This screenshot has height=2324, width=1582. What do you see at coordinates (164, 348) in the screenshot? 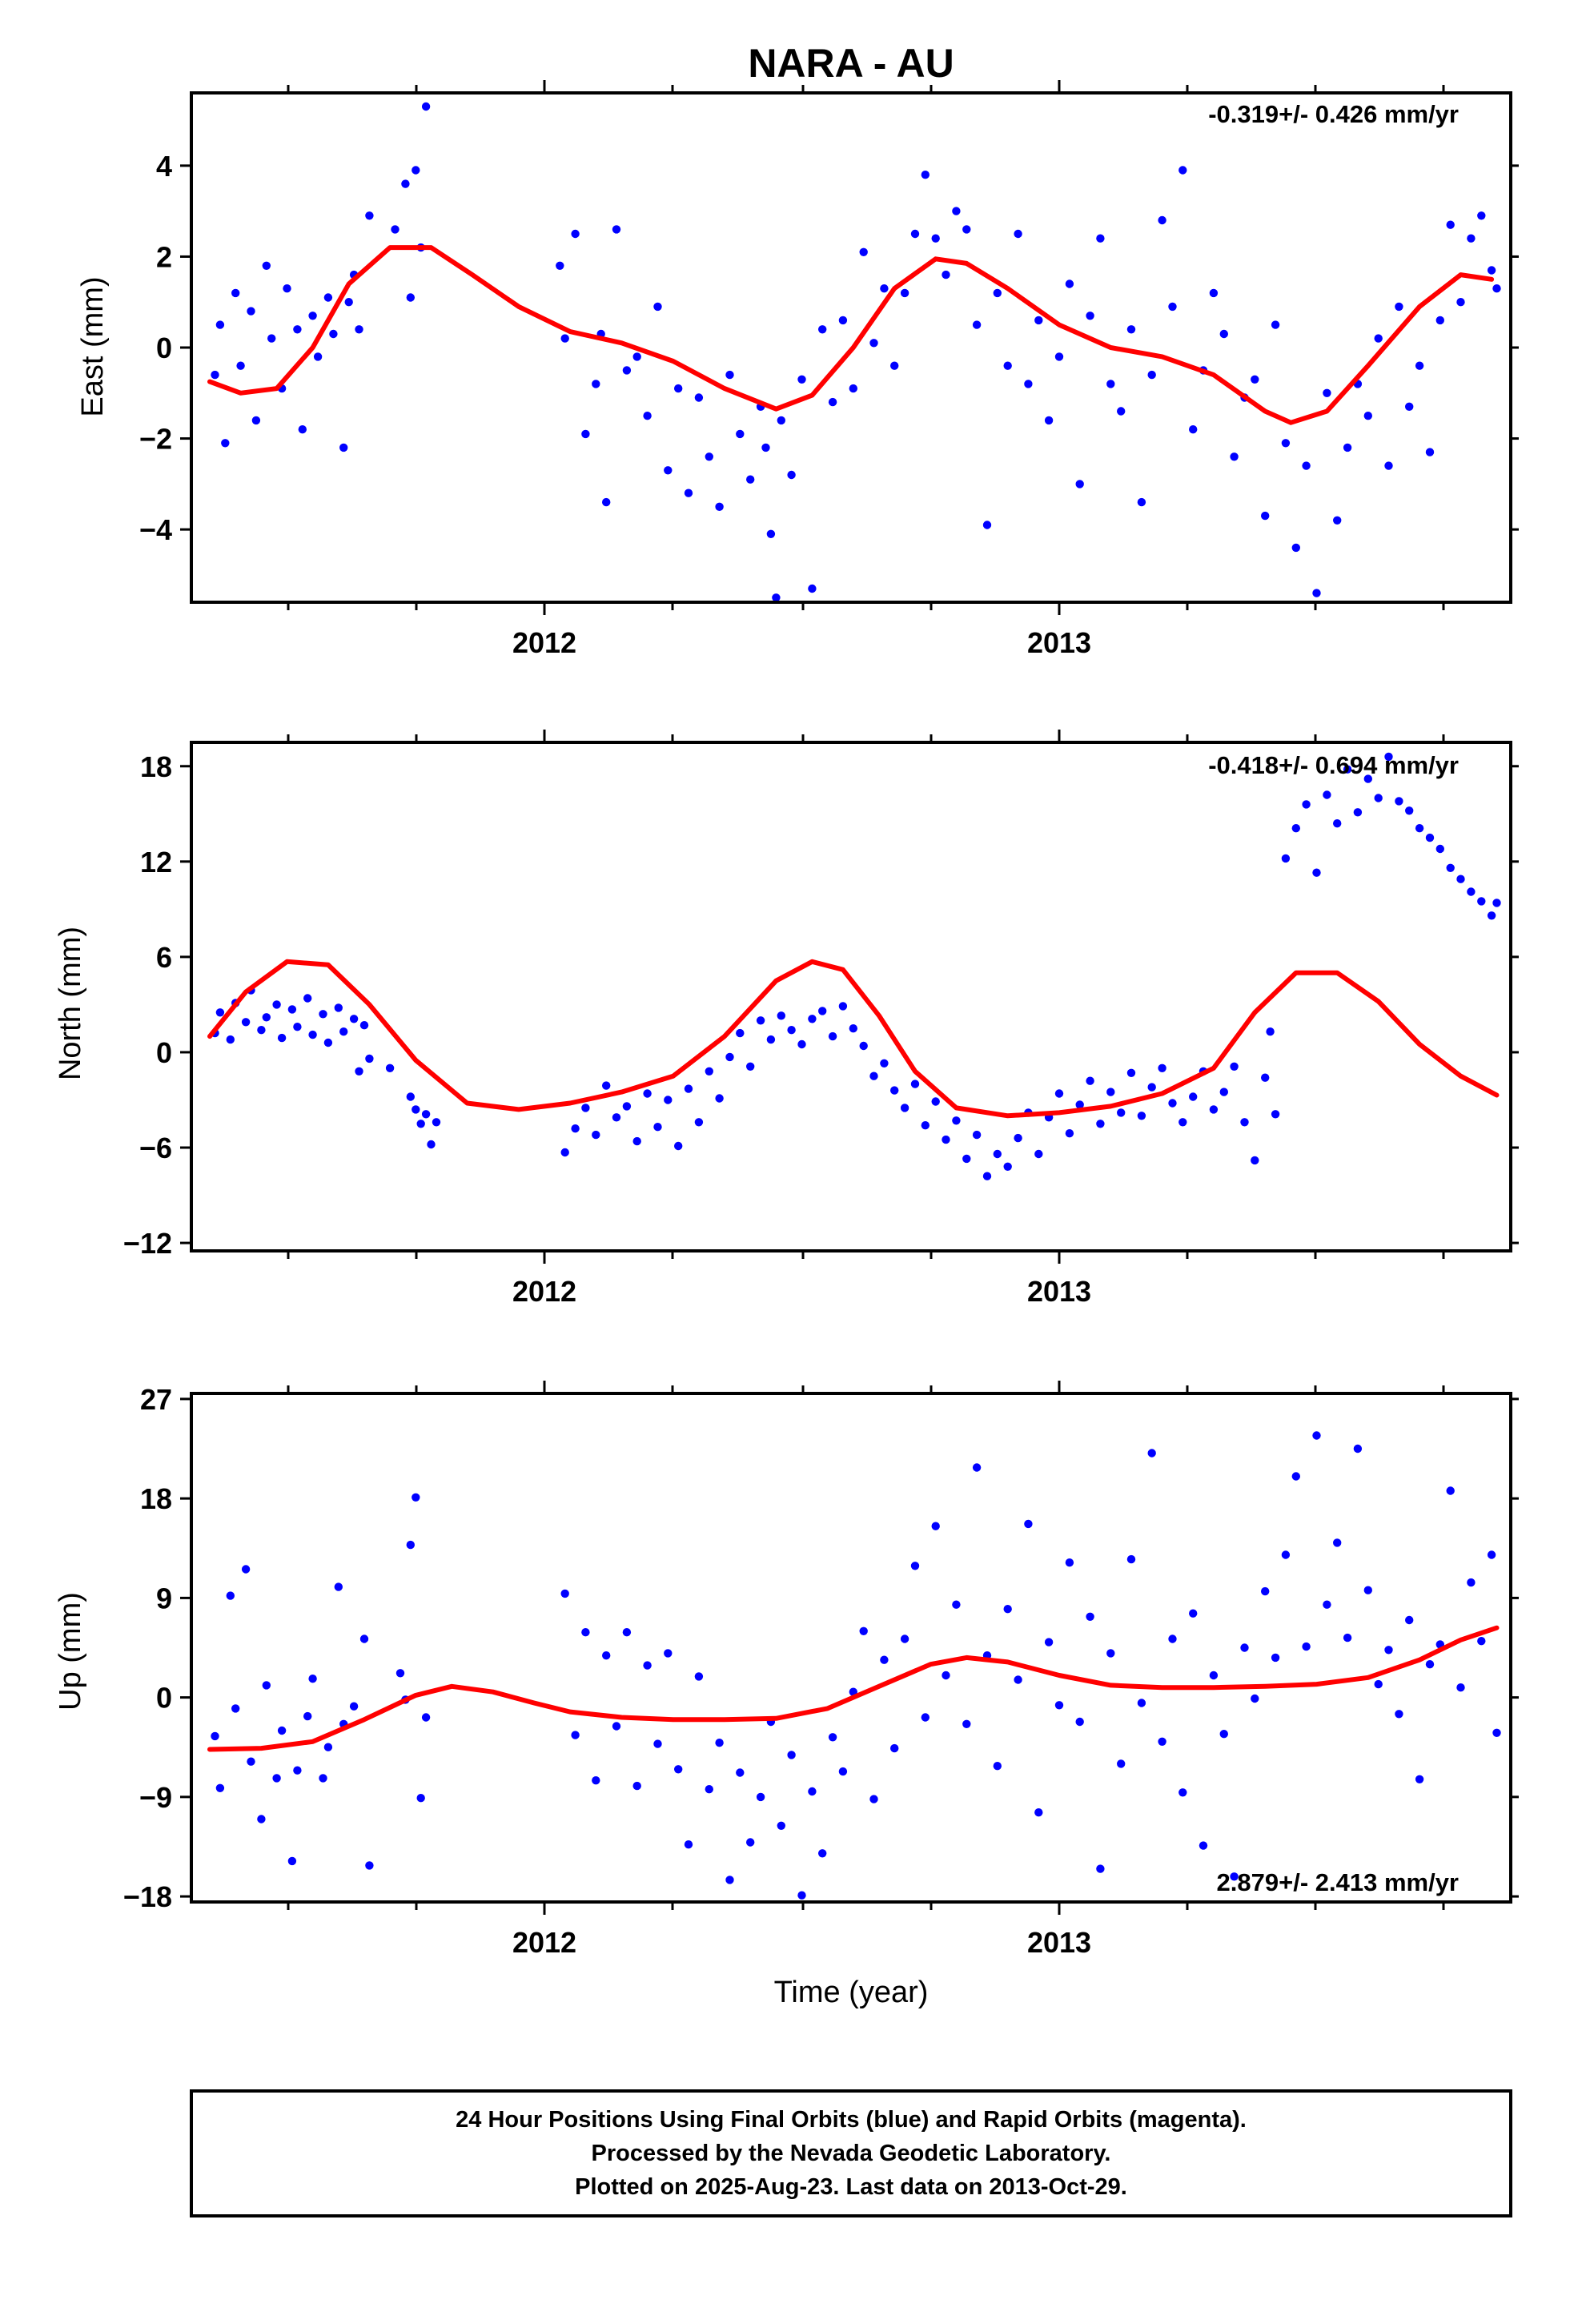
I see `east-y-tick-label: 0` at bounding box center [164, 348].